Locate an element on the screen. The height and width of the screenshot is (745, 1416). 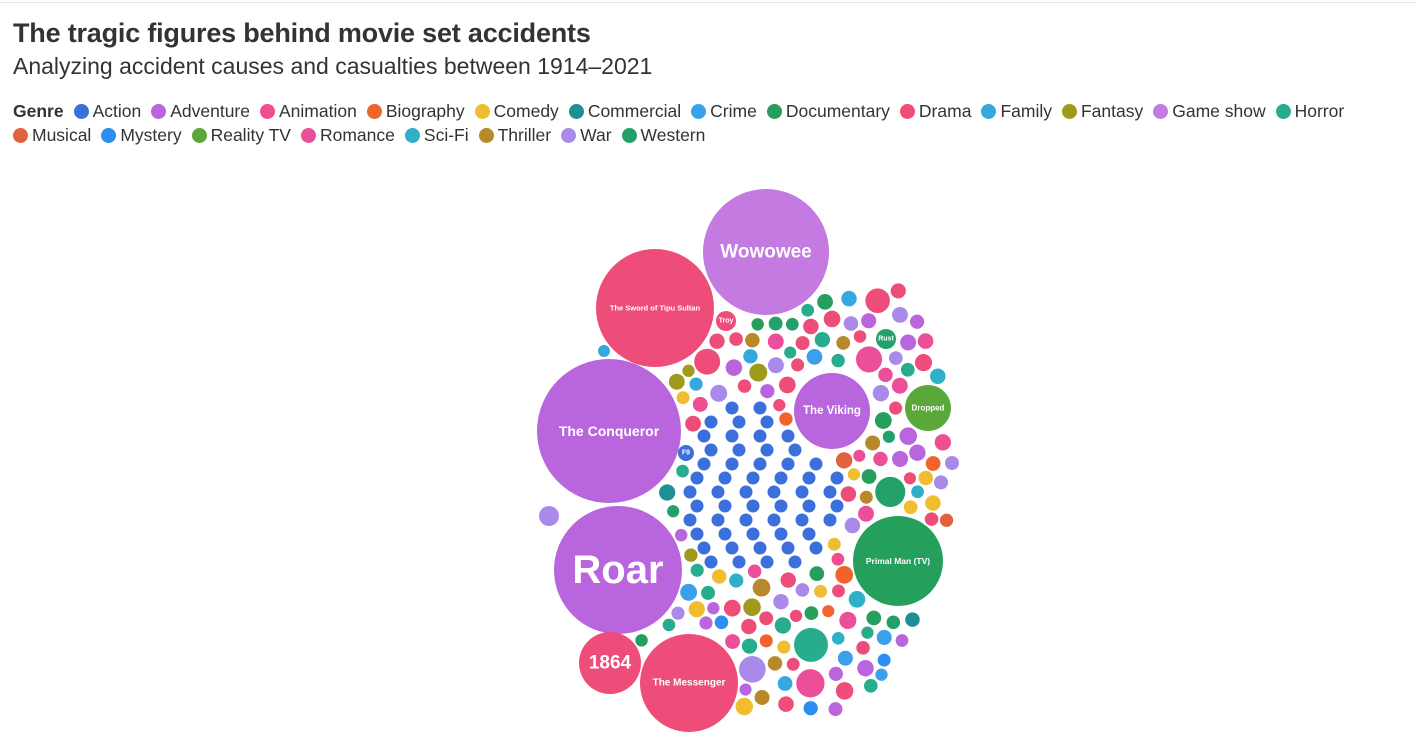
legend-item-romance: Romance is located at coordinates (347, 135).